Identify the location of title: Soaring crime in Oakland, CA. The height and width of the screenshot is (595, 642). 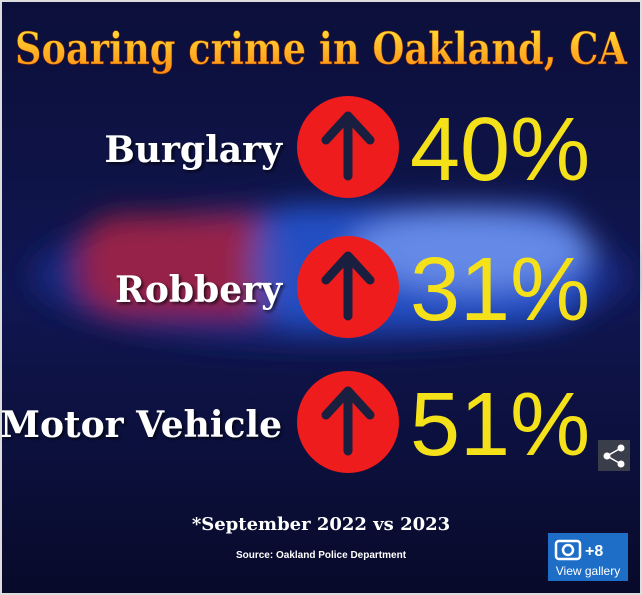
(321, 49).